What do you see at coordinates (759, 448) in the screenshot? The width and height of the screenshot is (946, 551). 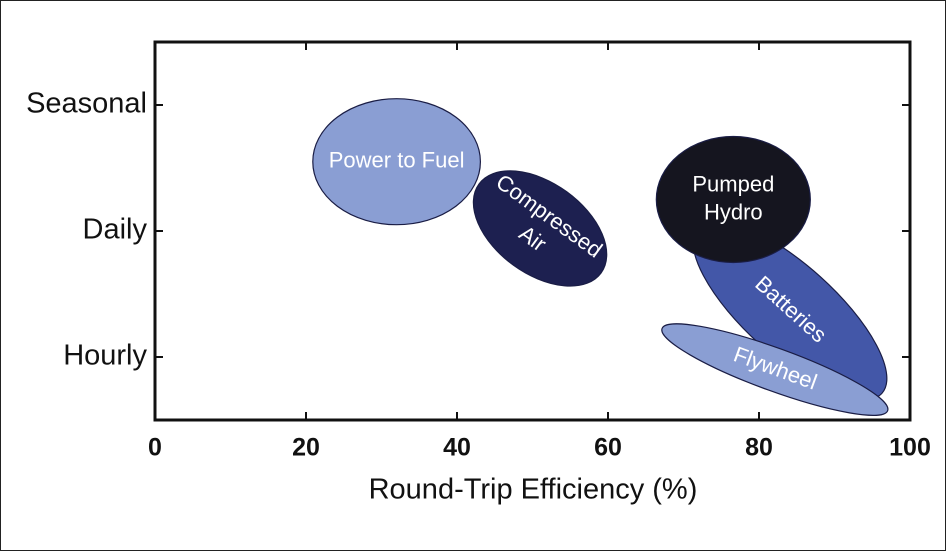 I see `x-tick-label: 80` at bounding box center [759, 448].